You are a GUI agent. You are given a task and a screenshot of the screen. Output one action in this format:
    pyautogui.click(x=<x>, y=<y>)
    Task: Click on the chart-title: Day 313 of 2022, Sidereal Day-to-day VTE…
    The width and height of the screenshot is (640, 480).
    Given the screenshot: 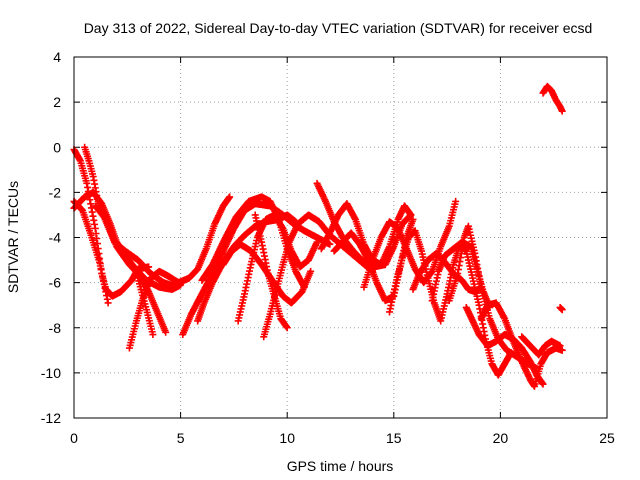 What is the action you would take?
    pyautogui.click(x=338, y=28)
    